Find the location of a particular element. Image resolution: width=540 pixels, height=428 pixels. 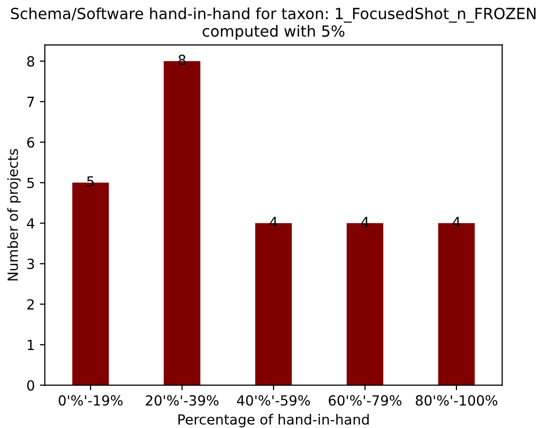

x-tick-label: 20'%'-39% is located at coordinates (182, 400).